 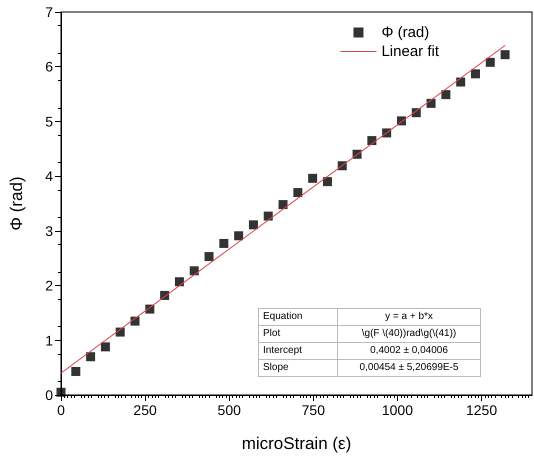 What do you see at coordinates (314, 410) in the screenshot?
I see `x-tick-label: 750` at bounding box center [314, 410].